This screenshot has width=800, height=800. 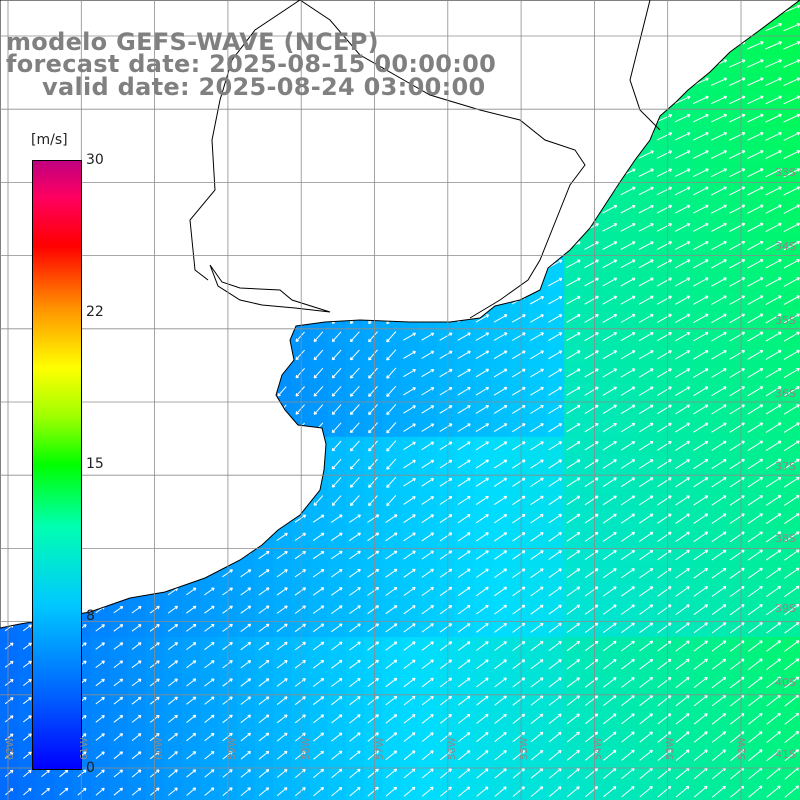 What do you see at coordinates (245, 140) in the screenshot?
I see `uruguay-border` at bounding box center [245, 140].